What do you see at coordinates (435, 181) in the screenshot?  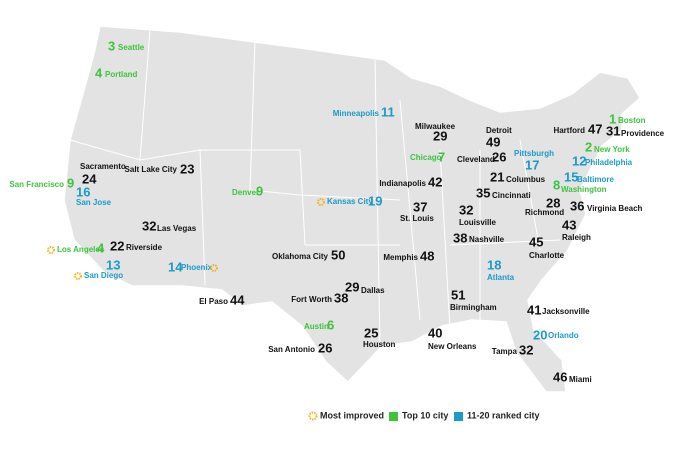 I see `city-rank: 42` at bounding box center [435, 181].